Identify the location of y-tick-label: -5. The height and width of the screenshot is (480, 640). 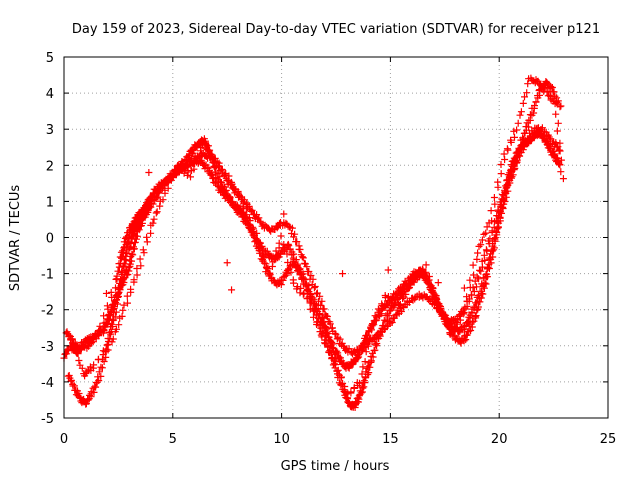
(47, 419).